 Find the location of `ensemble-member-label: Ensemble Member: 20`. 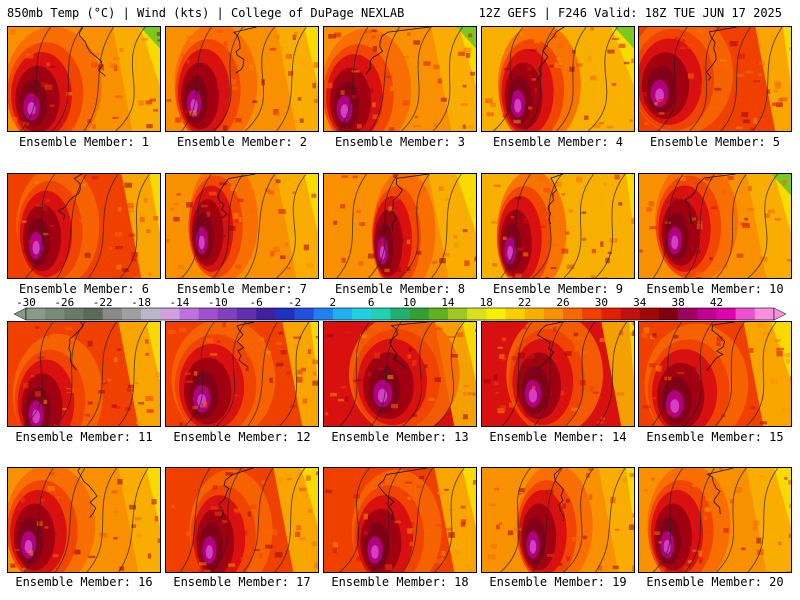

ensemble-member-label: Ensemble Member: 20 is located at coordinates (715, 582).